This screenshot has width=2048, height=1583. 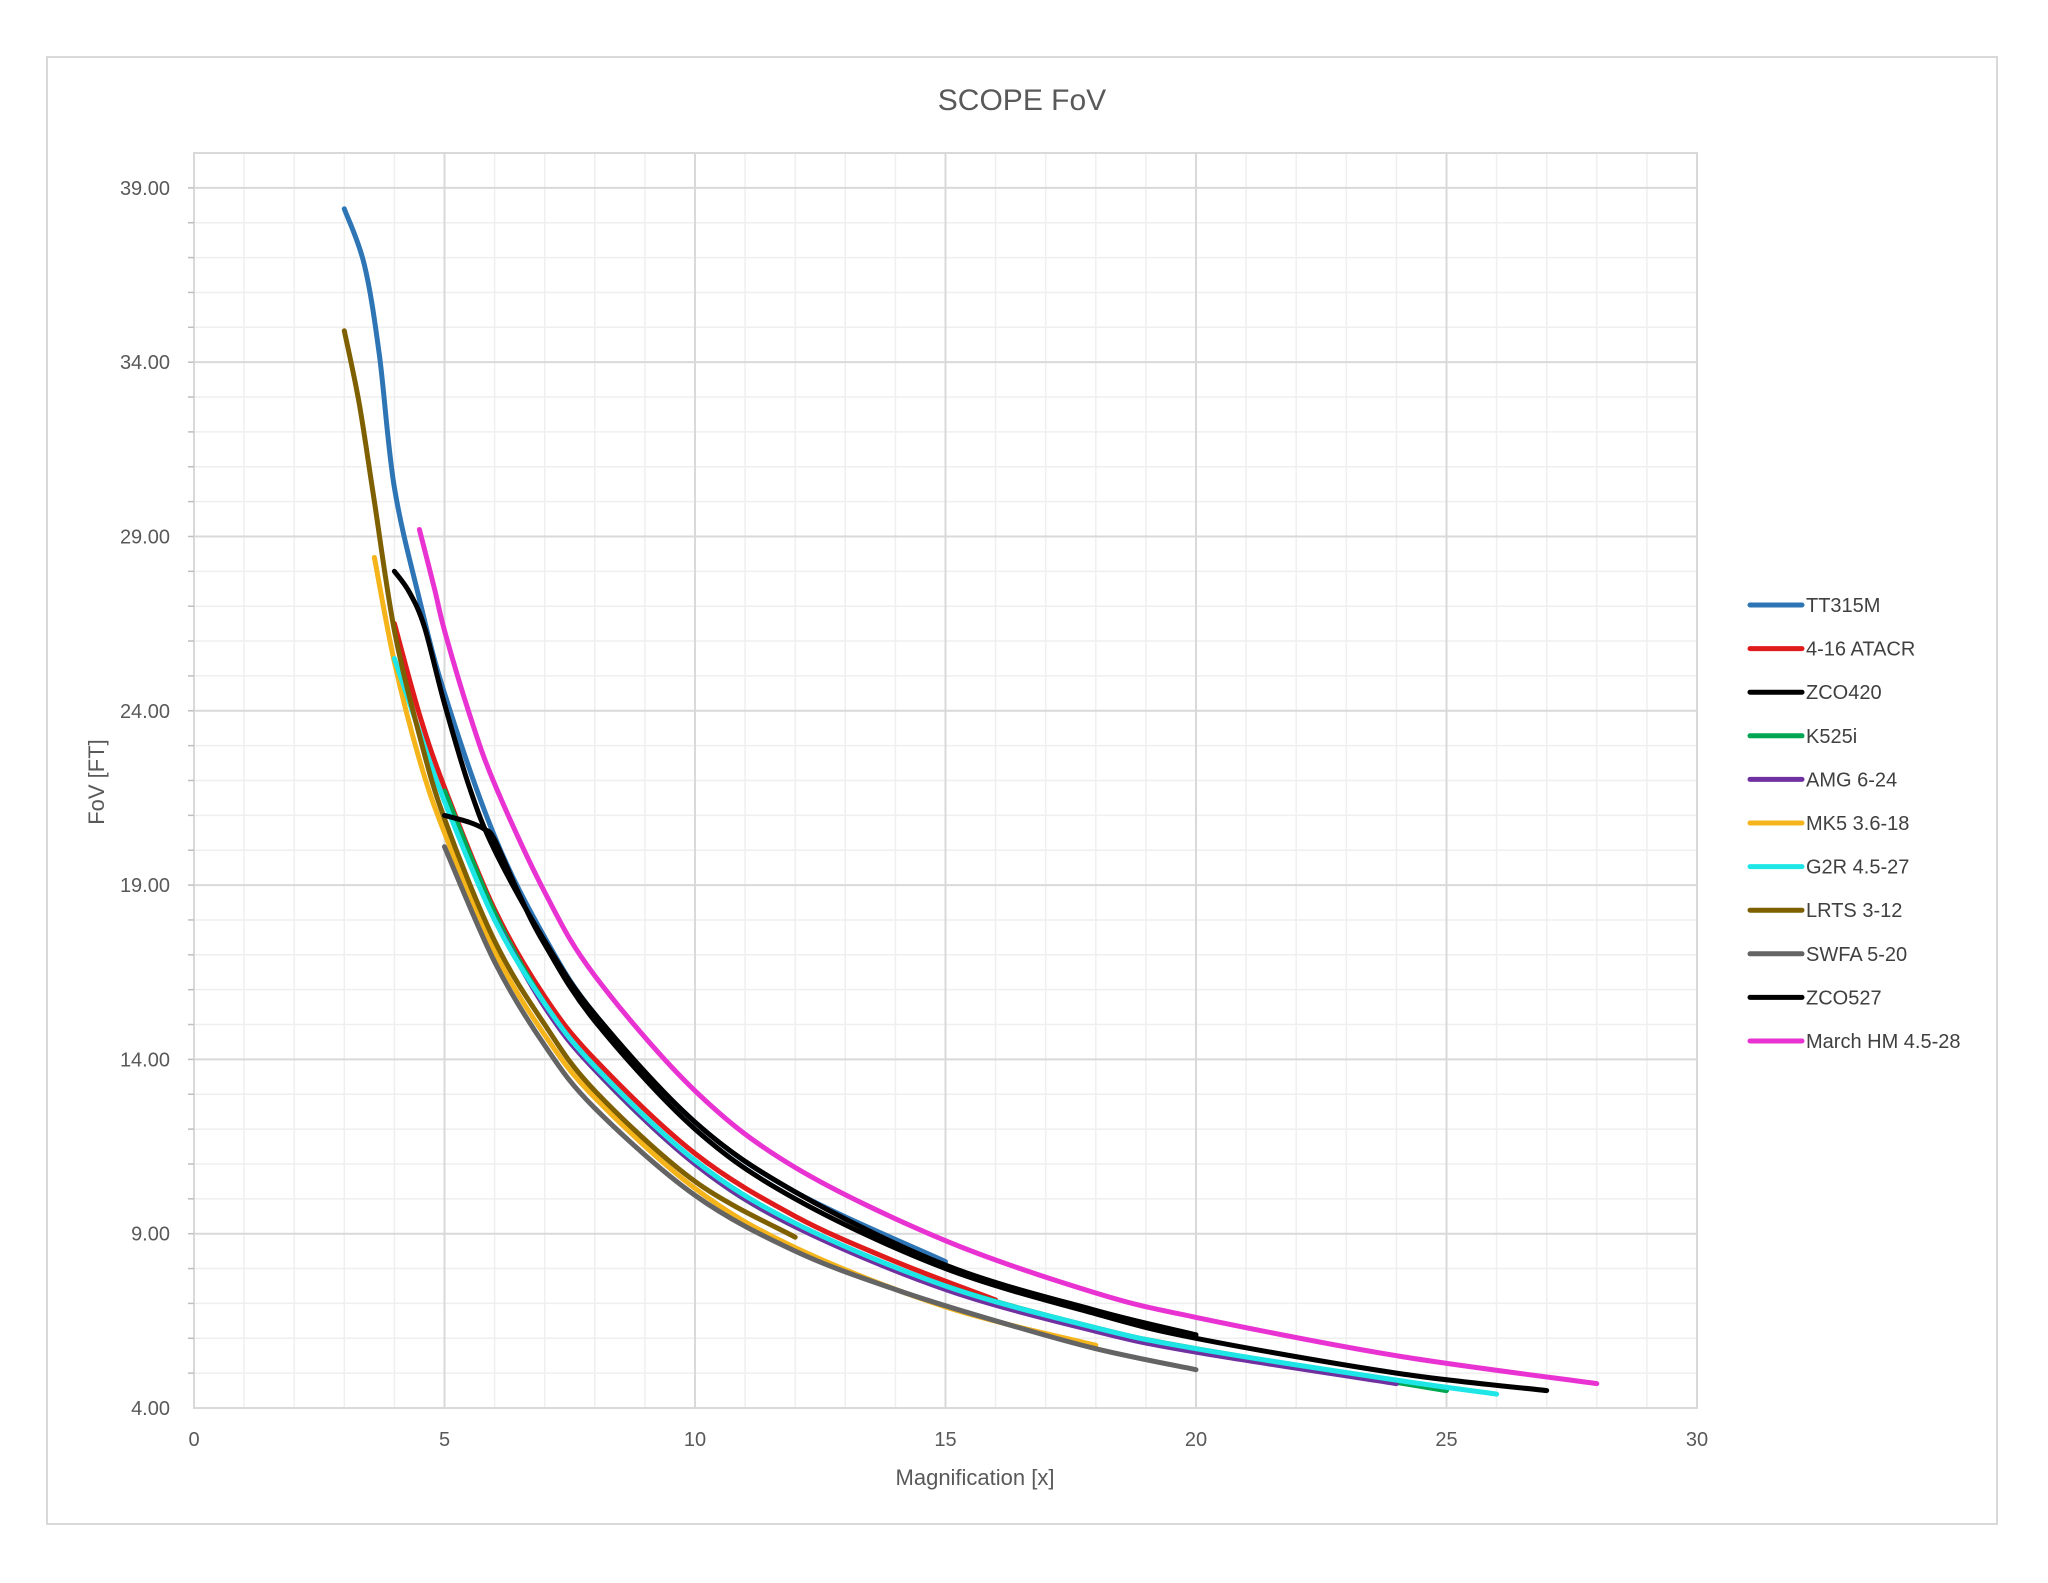 I want to click on y-tick-label: 14.00, so click(x=145, y=1060).